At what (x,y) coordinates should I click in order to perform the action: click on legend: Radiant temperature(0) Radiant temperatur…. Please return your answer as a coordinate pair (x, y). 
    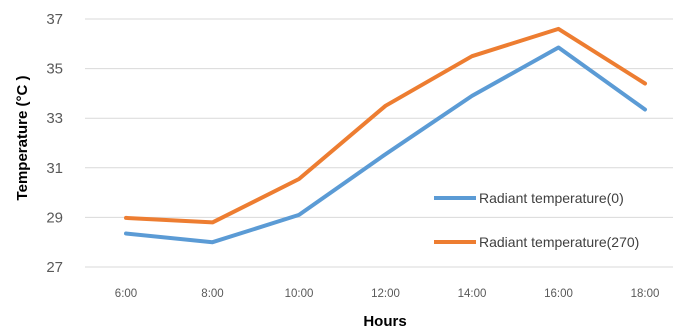
    Looking at the image, I should click on (536, 220).